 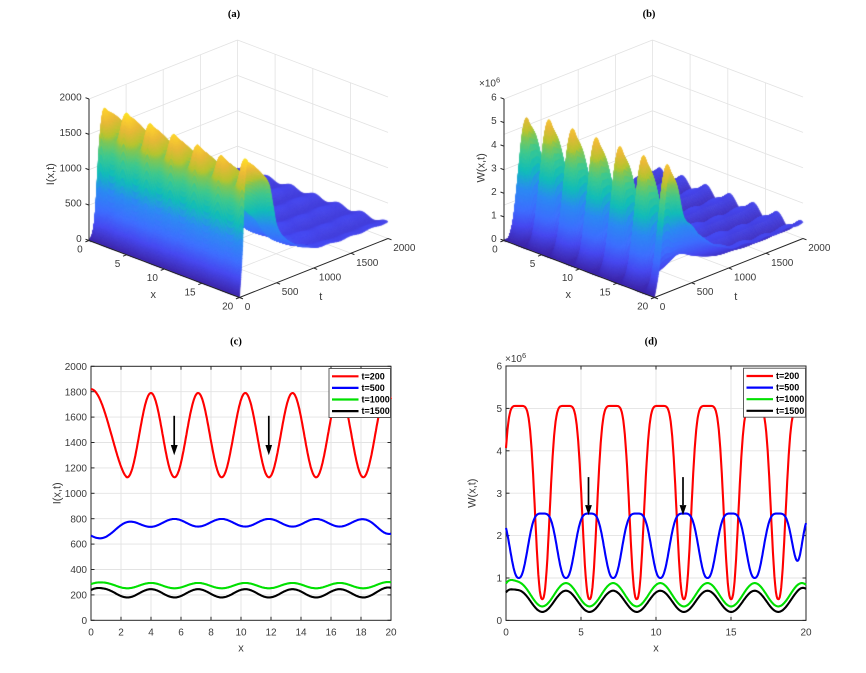 What do you see at coordinates (301, 633) in the screenshot?
I see `svg-text: 14` at bounding box center [301, 633].